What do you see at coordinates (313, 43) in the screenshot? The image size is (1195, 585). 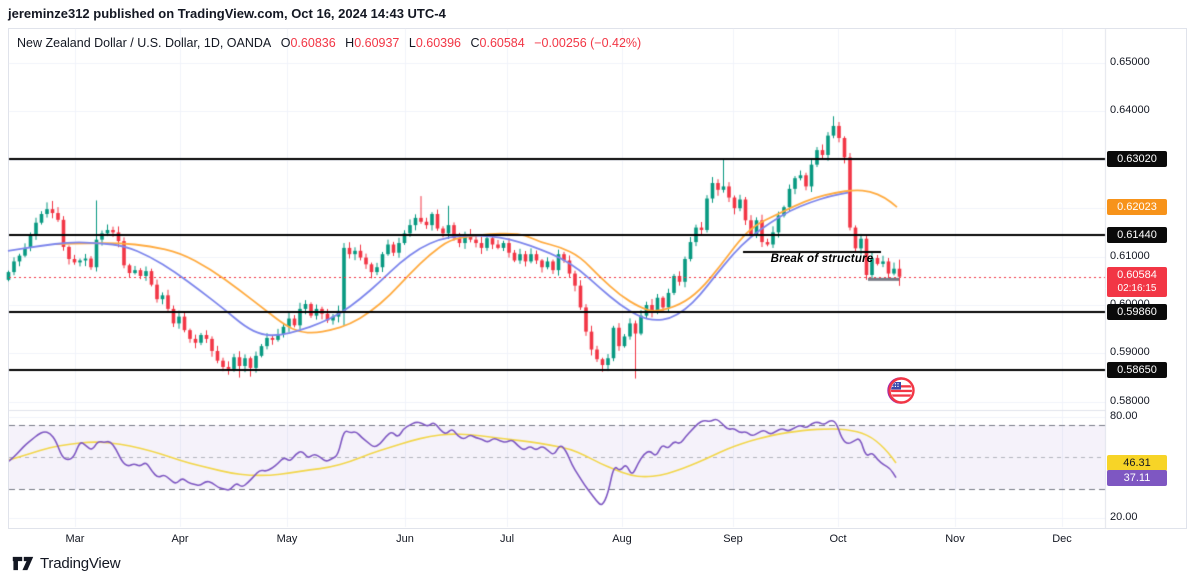 I see `open-value: 0.60836` at bounding box center [313, 43].